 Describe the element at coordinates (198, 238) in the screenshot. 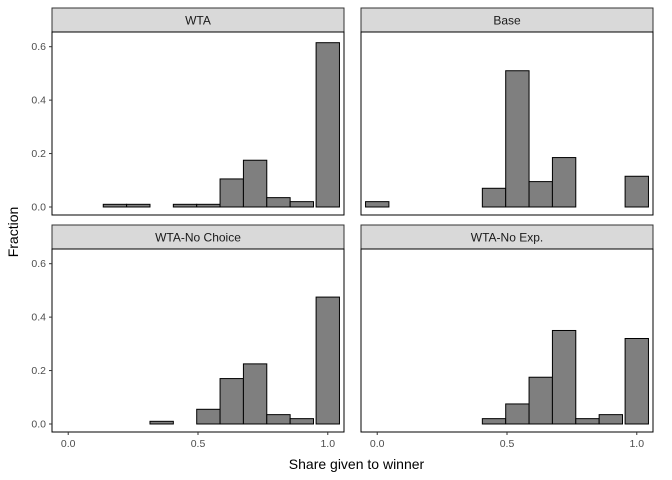

I see `facet-strip-label: WTA-No Choice` at that location.